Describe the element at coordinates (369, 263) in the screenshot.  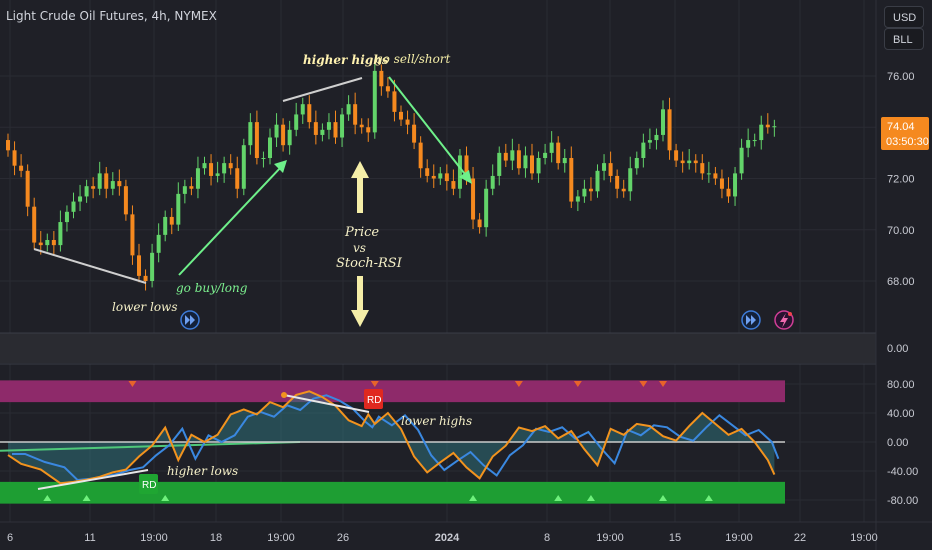
I see `center-label-stoch-rsi: Stoch-RSI` at that location.